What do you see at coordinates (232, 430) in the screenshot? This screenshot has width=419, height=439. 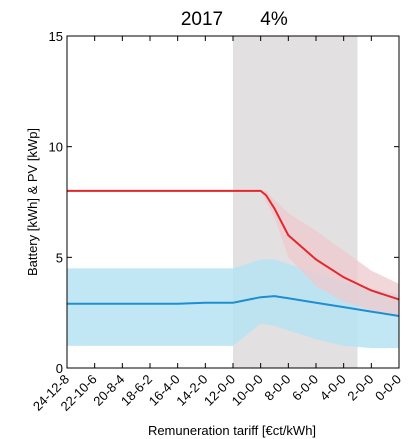 I see `x-axis-label: Remuneration tariff [€ct/kWh]` at bounding box center [232, 430].